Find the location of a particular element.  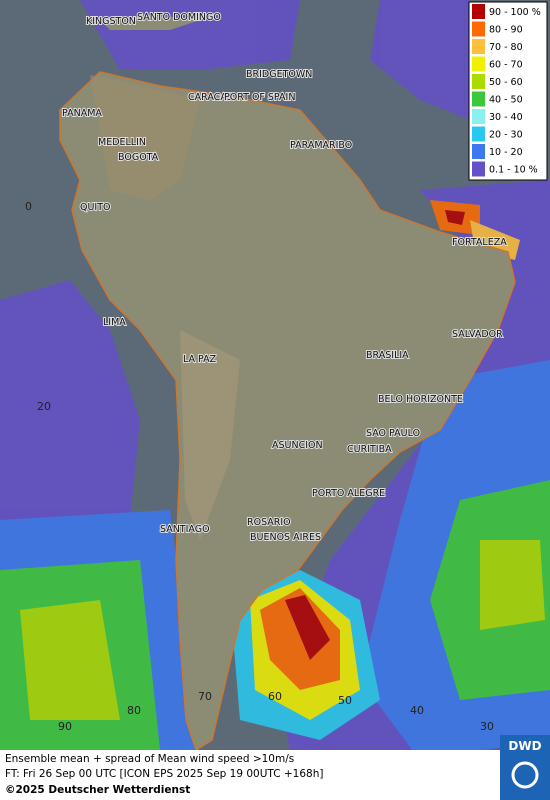

legend-label: 0.1 - 10 % is located at coordinates (513, 170).